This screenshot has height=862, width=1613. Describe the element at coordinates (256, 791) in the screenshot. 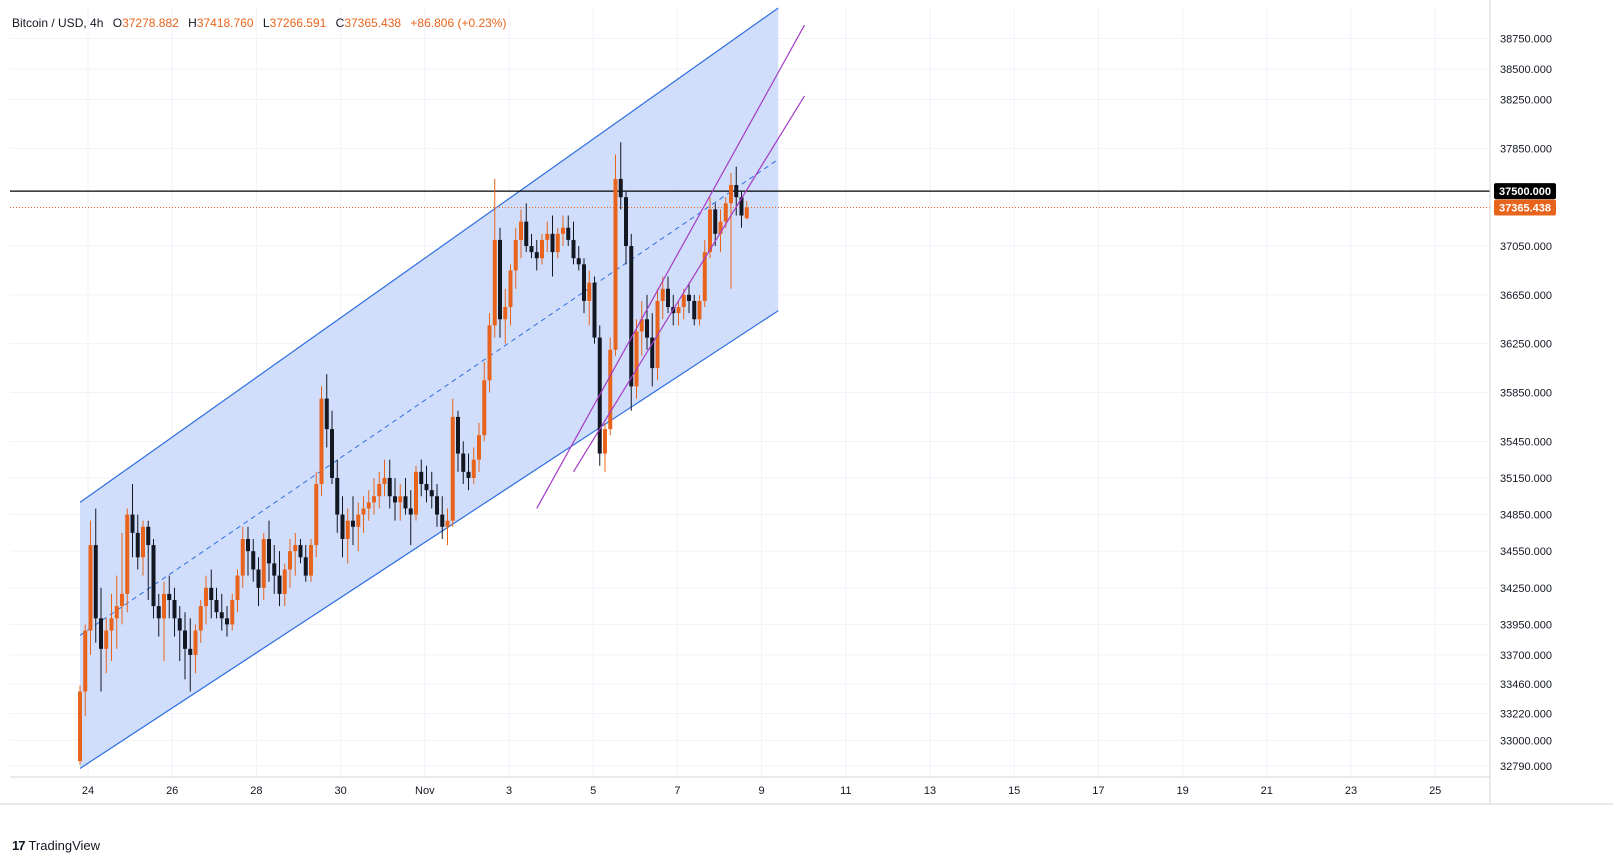

I see `x-tick-label-2: 28` at that location.